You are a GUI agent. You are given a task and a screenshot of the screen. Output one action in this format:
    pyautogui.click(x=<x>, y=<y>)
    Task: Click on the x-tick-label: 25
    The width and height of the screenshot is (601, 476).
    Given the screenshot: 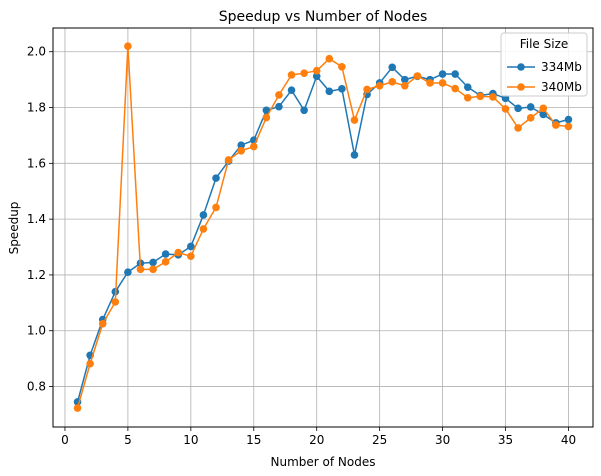 What is the action you would take?
    pyautogui.click(x=379, y=440)
    